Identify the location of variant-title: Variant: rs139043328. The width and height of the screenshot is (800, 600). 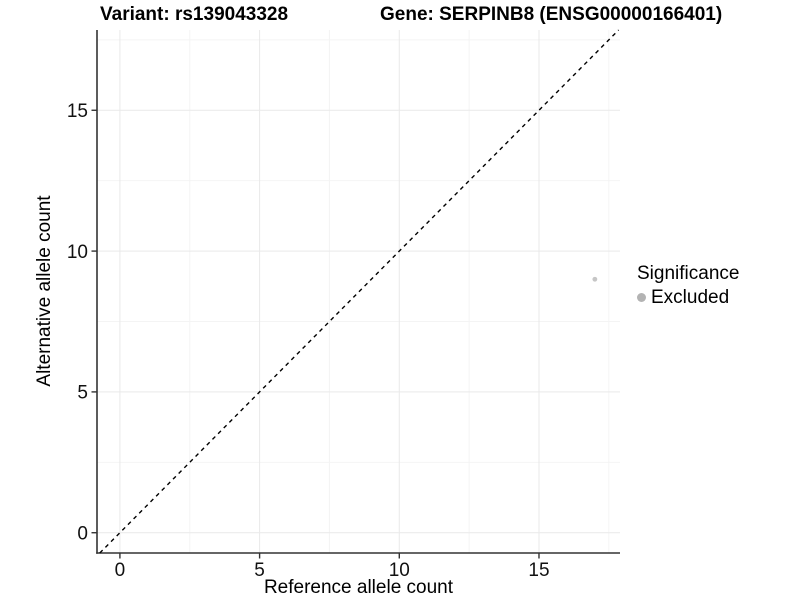
(194, 14).